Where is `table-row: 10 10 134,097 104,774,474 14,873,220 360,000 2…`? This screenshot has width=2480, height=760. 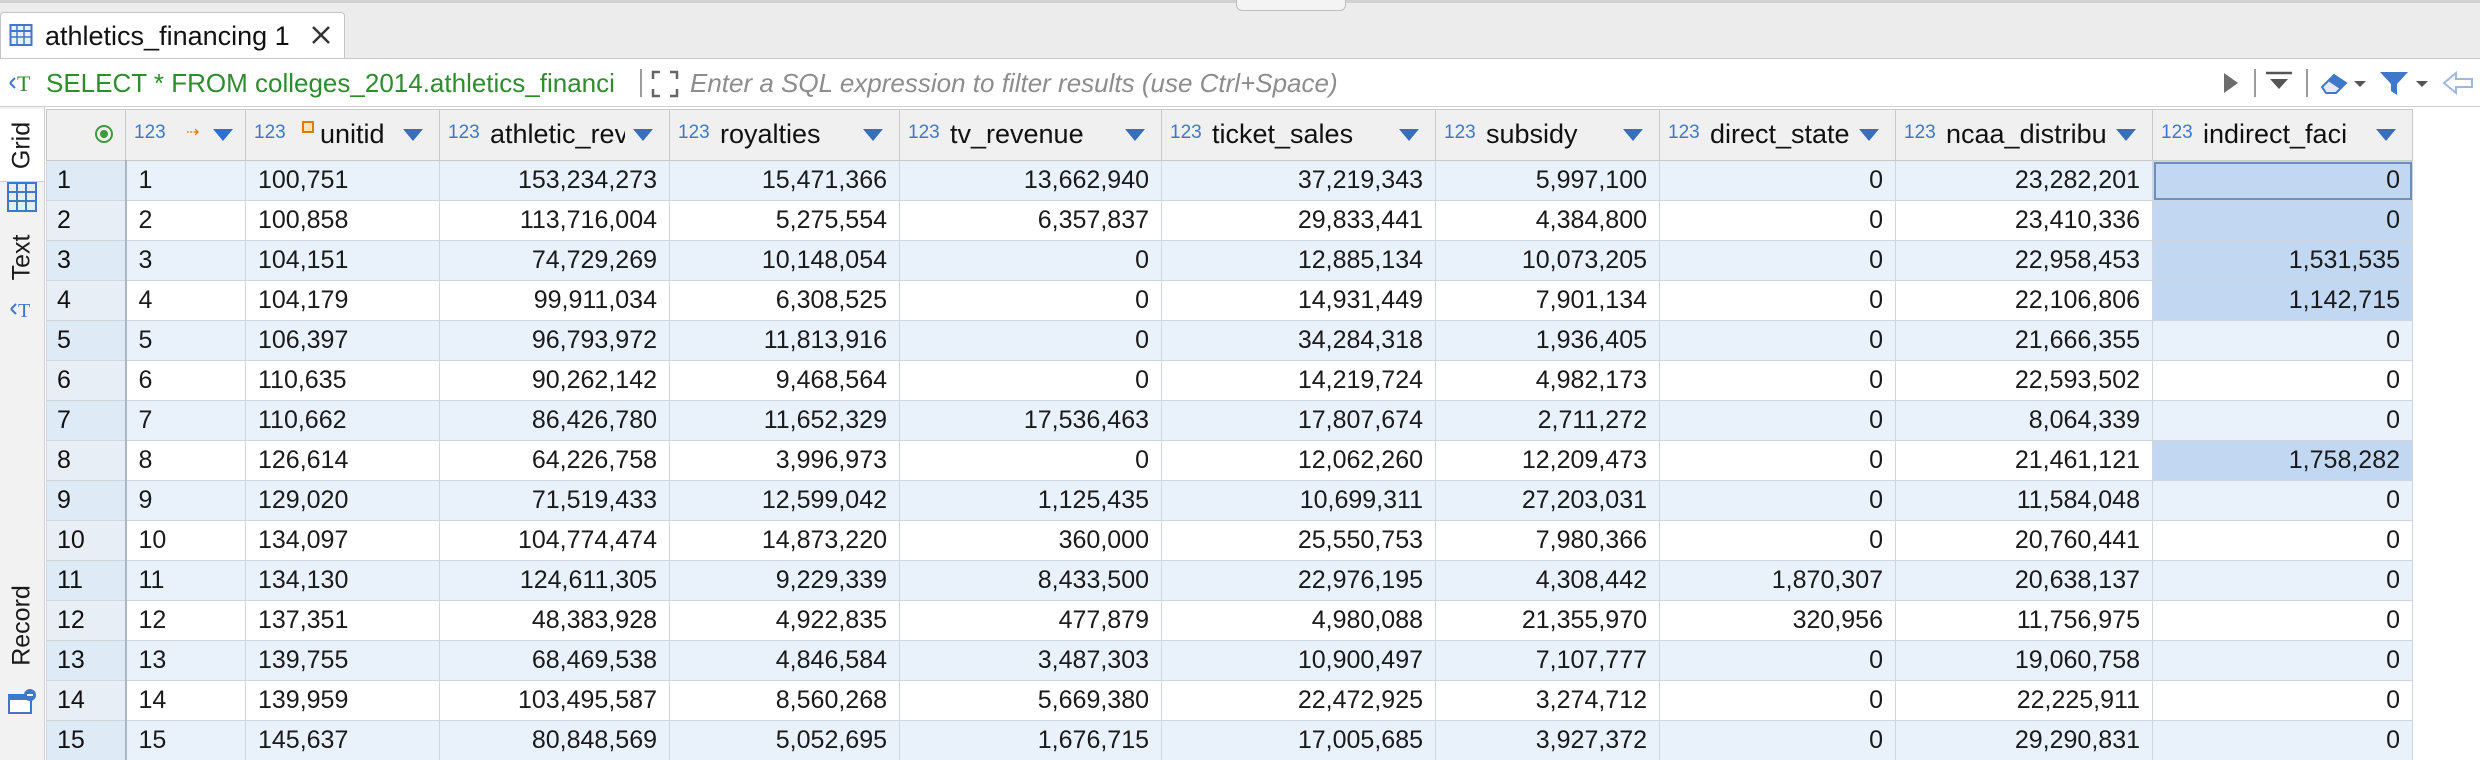
table-row: 10 10 134,097 104,774,474 14,873,220 360,000 2… is located at coordinates (1229, 540).